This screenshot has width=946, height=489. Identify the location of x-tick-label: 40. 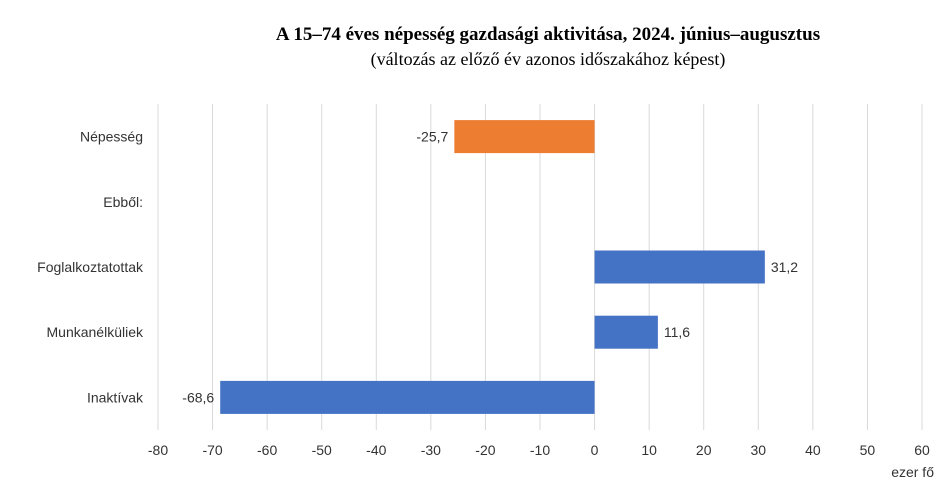
(813, 450).